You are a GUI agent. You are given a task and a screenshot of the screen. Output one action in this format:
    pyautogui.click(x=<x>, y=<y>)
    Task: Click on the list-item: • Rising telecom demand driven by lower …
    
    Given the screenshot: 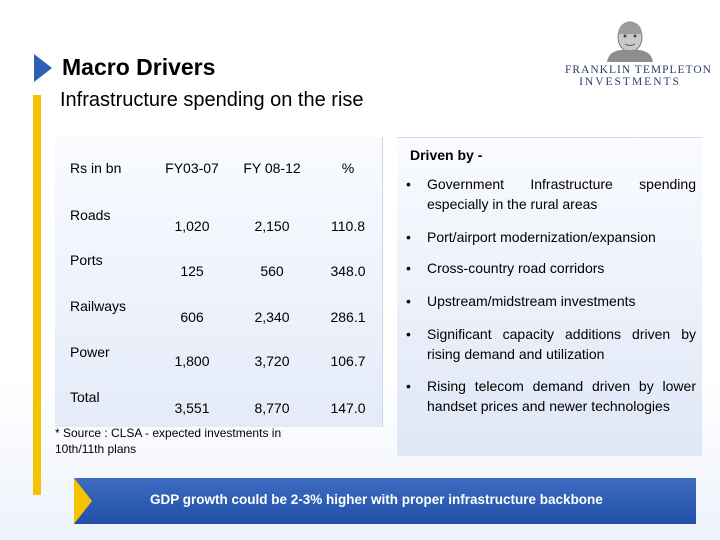 What is the action you would take?
    pyautogui.click(x=551, y=396)
    